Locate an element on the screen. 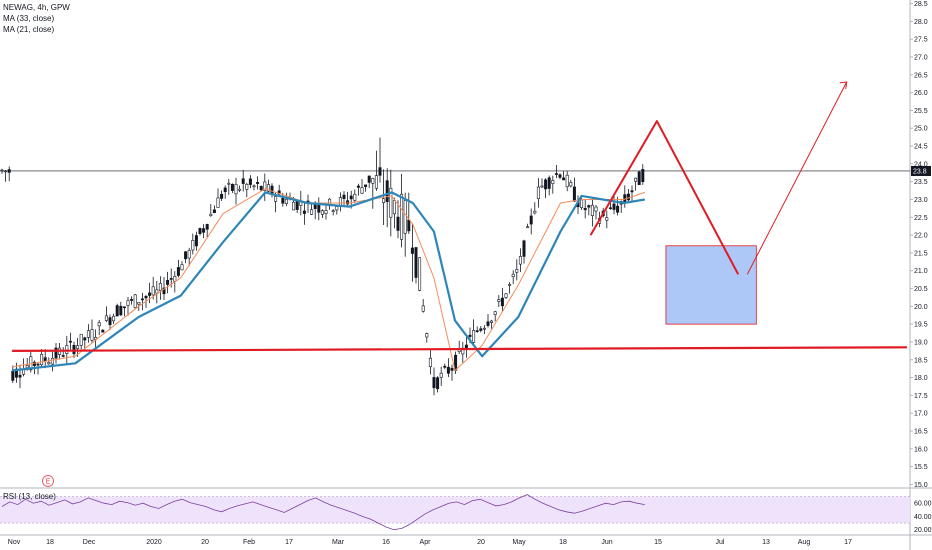  time-tick-label: Apr is located at coordinates (426, 542).